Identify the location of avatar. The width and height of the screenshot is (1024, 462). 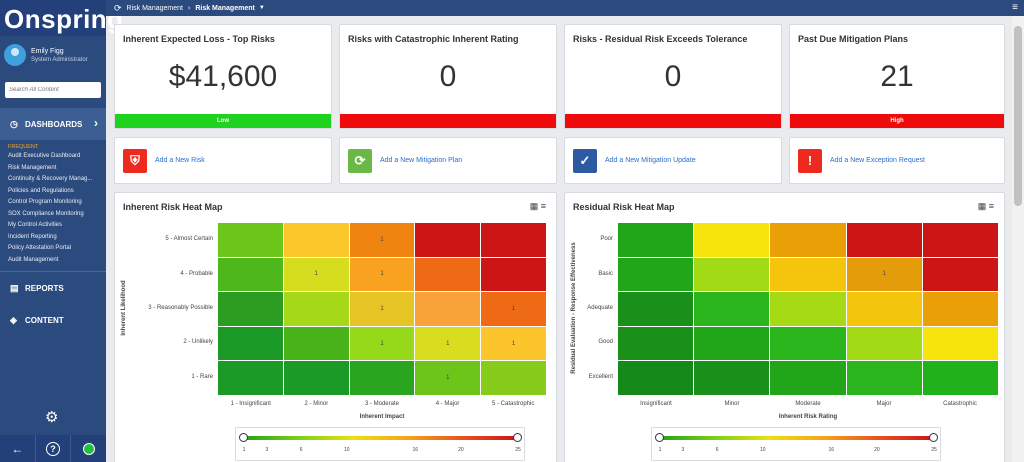
(15, 55).